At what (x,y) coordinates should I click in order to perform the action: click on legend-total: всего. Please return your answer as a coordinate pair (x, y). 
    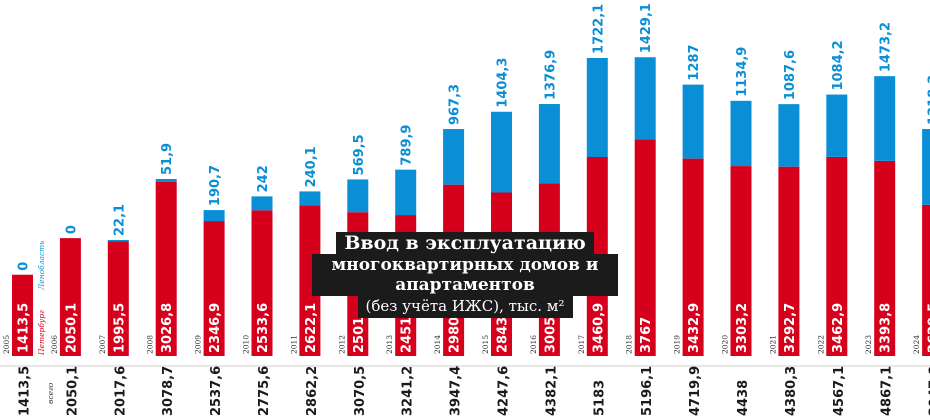
    Looking at the image, I should click on (50, 393).